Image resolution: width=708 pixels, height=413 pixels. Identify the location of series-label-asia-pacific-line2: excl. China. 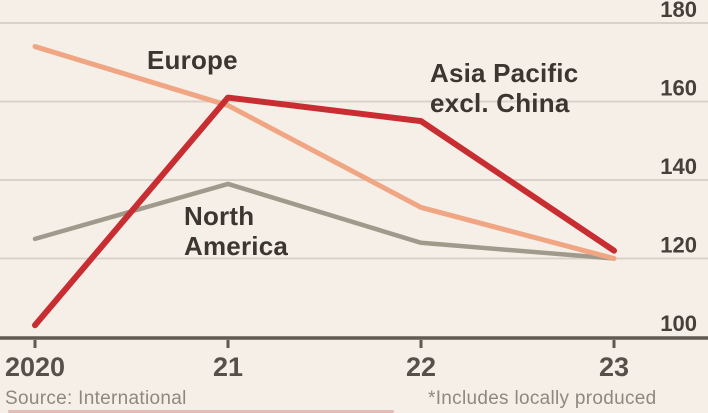
(500, 103).